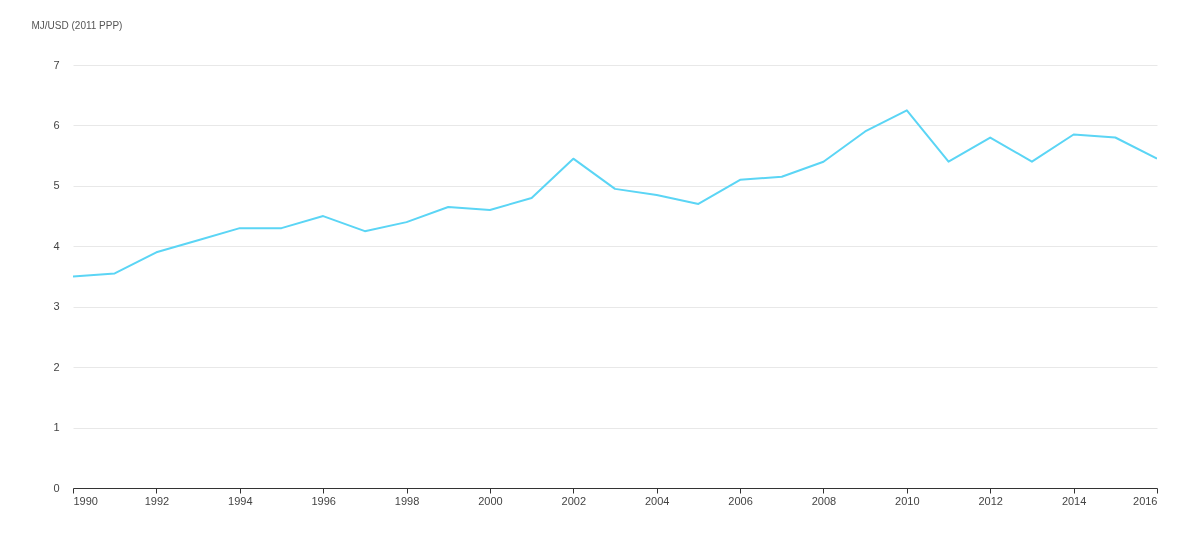  What do you see at coordinates (574, 500) in the screenshot?
I see `x-tick-label: 2002` at bounding box center [574, 500].